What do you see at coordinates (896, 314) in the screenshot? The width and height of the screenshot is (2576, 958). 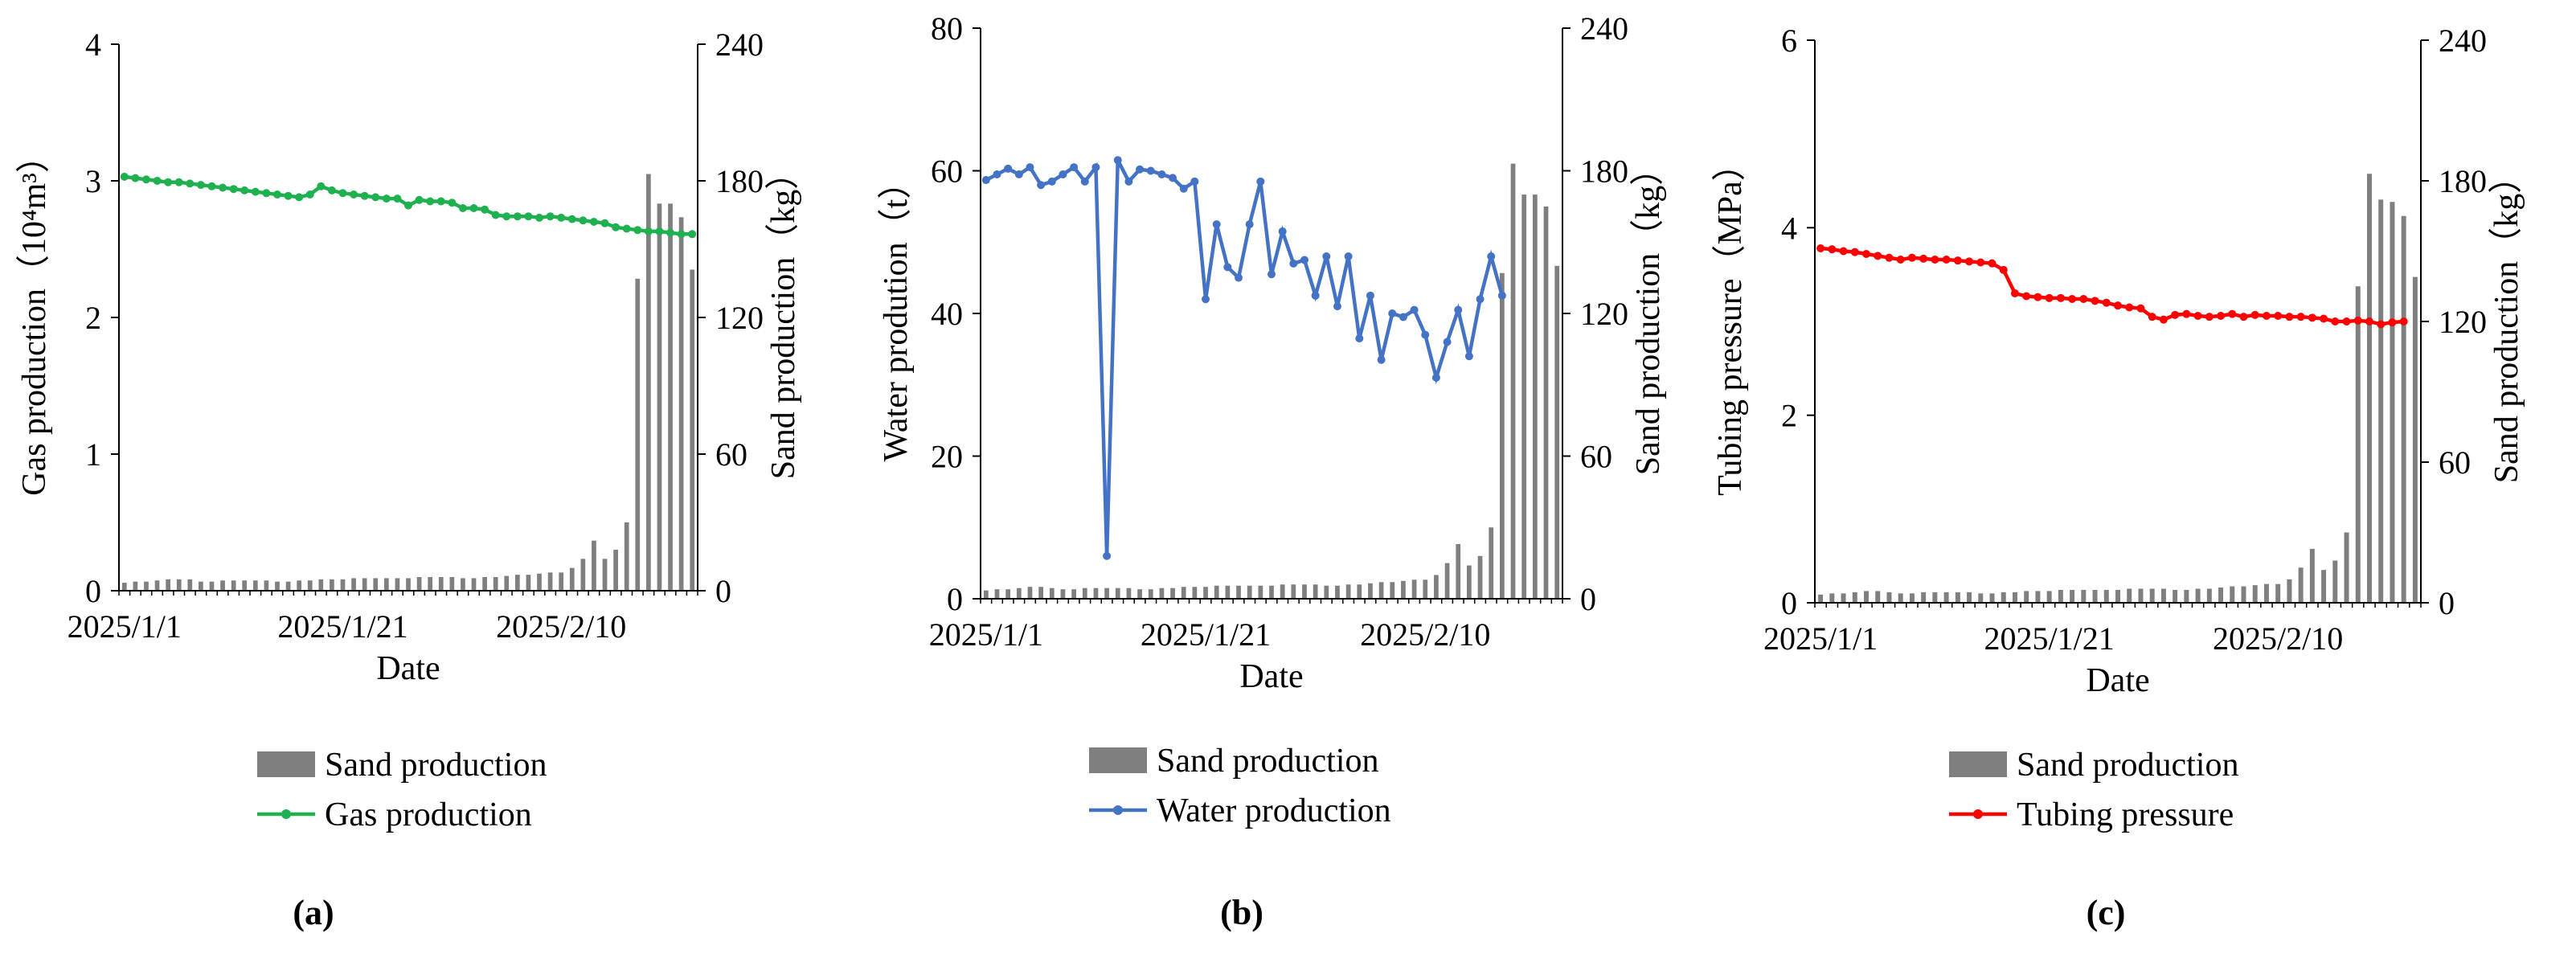 I see `y1-axis-title: Water prodution（t）` at bounding box center [896, 314].